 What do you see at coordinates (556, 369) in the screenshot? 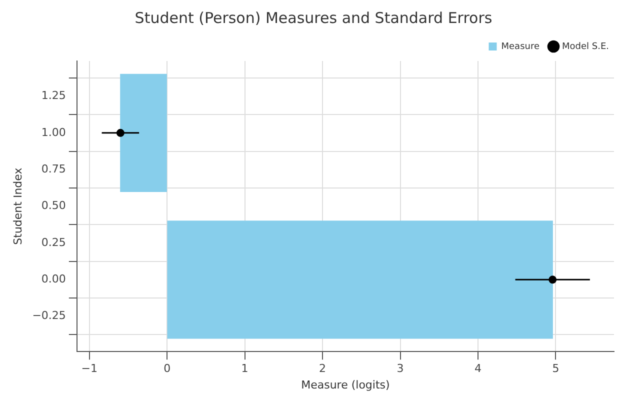
I see `x-tick-label: 5` at bounding box center [556, 369].